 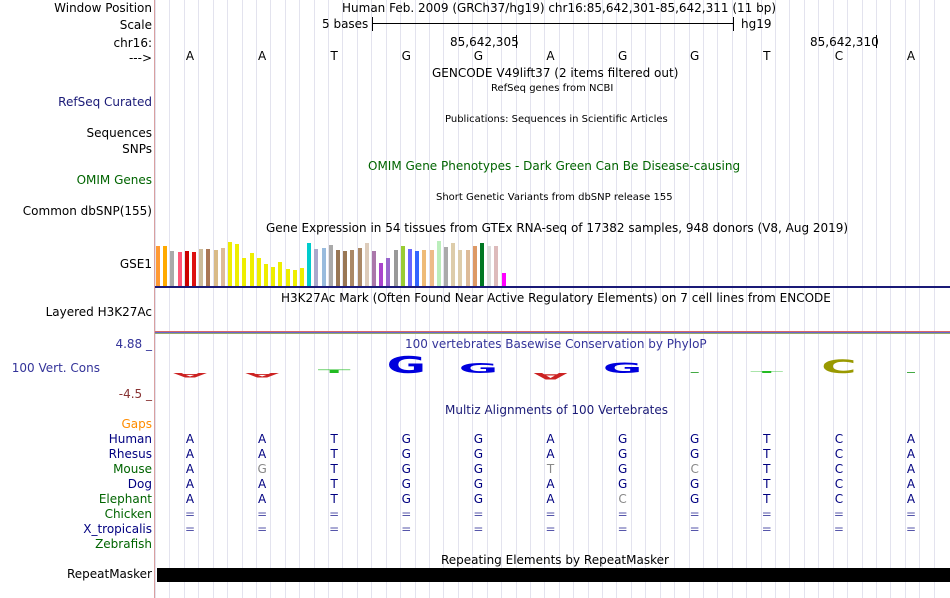 I want to click on alignment-row: = = = = = = = = = = =, so click(x=552, y=514).